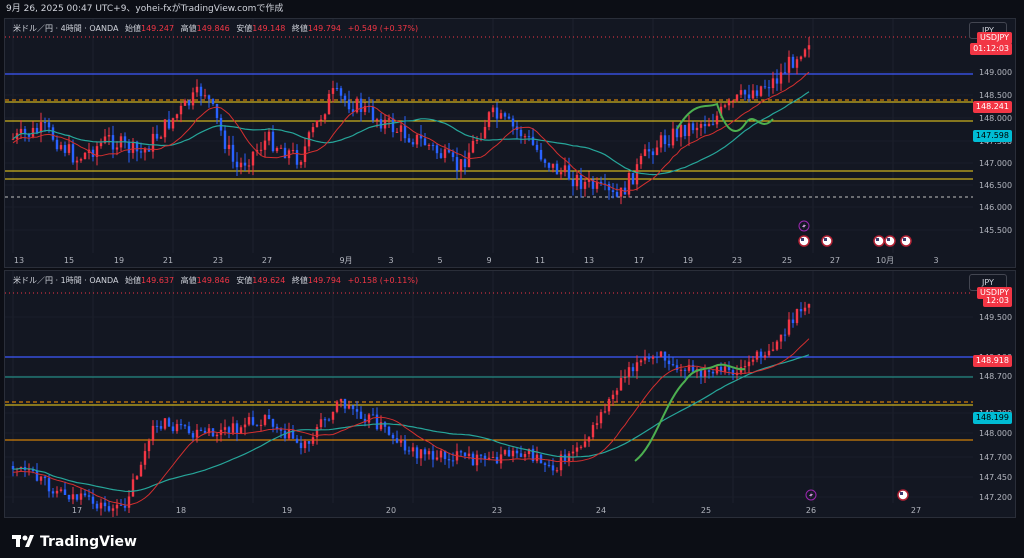  What do you see at coordinates (77, 510) in the screenshot?
I see `x-axis-tick-label: 17` at bounding box center [77, 510].